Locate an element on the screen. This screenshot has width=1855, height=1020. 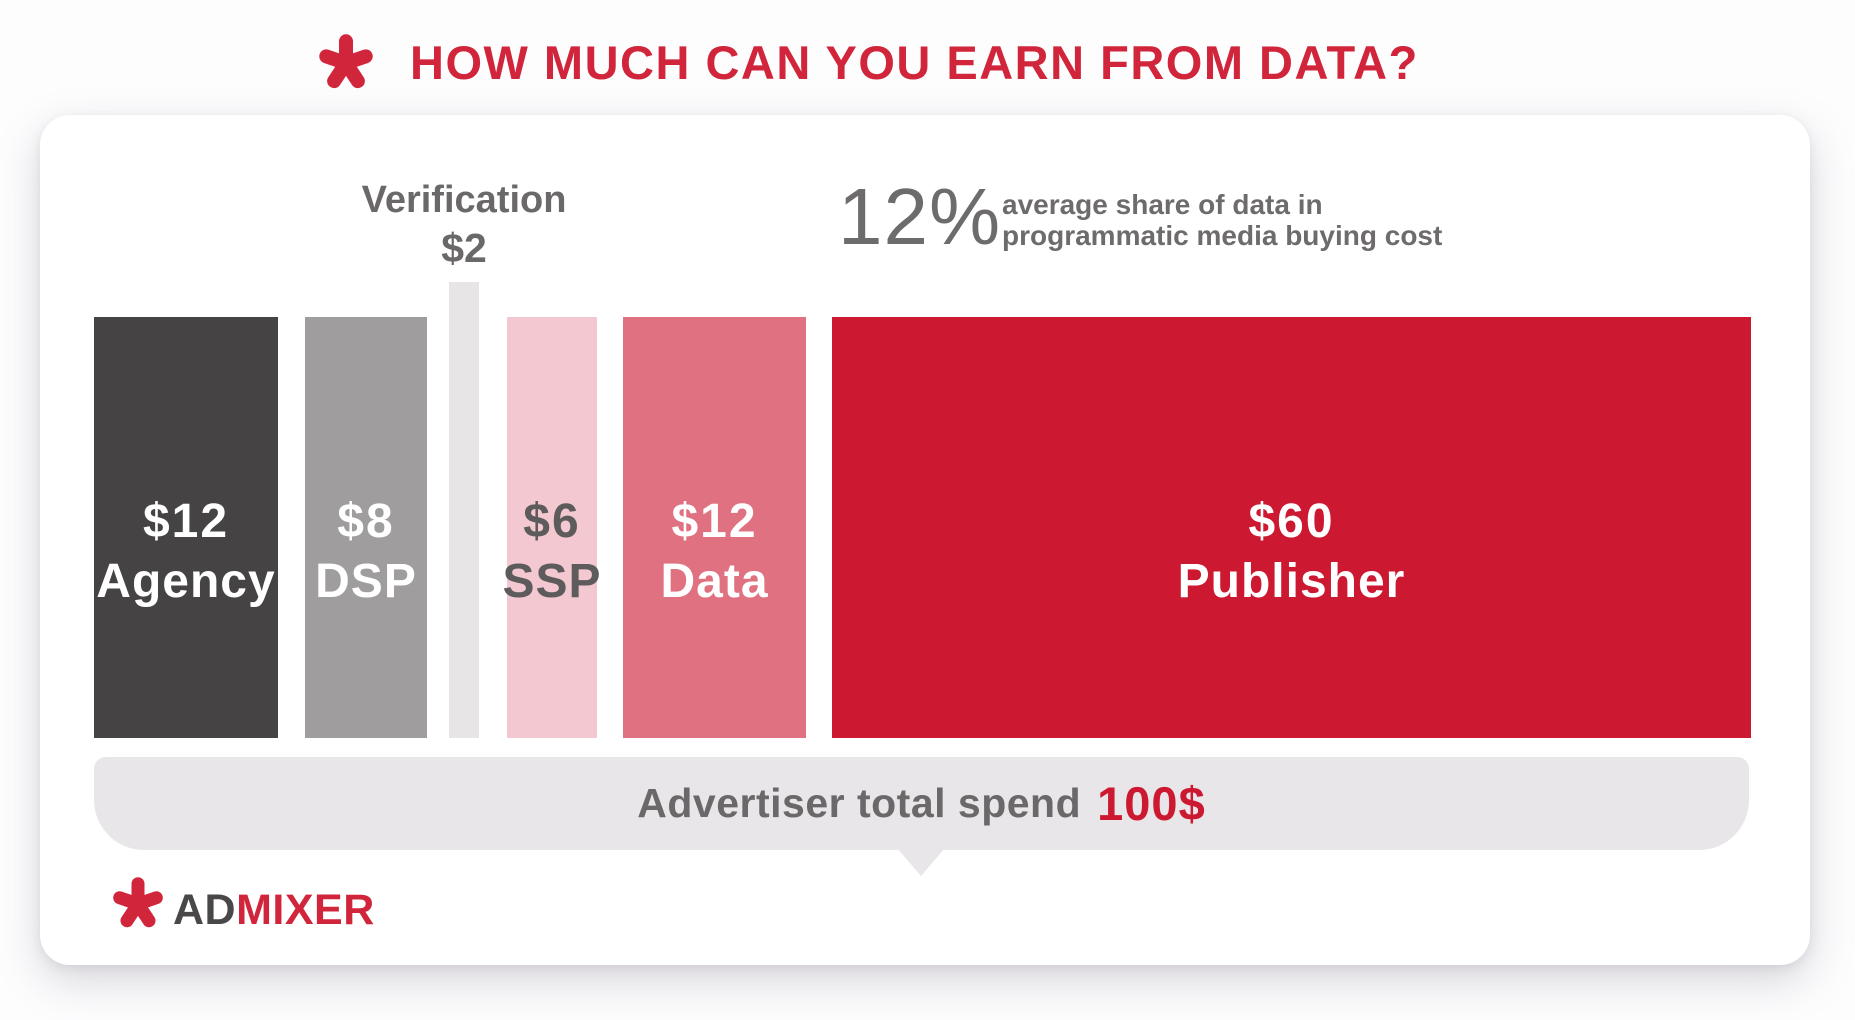
admixer-logo-text: ADMIXER is located at coordinates (274, 910).